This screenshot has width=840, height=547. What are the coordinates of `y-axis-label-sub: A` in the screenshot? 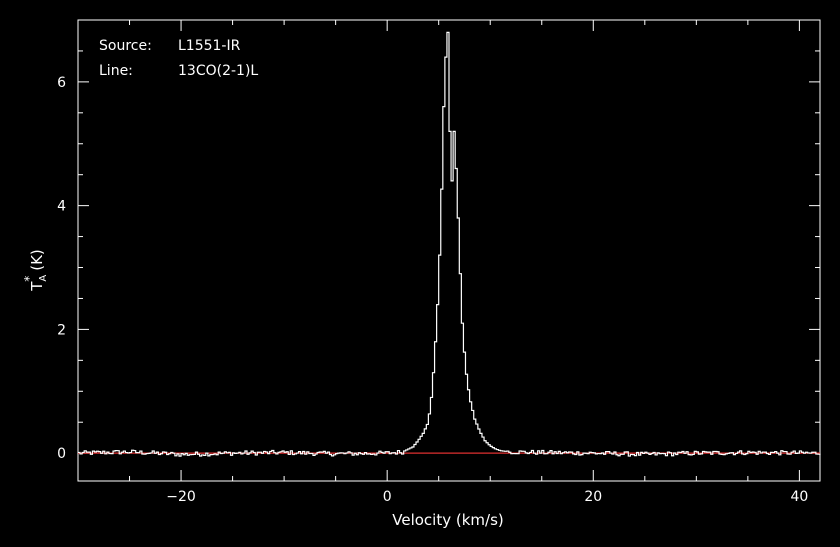 It's located at (43, 278).